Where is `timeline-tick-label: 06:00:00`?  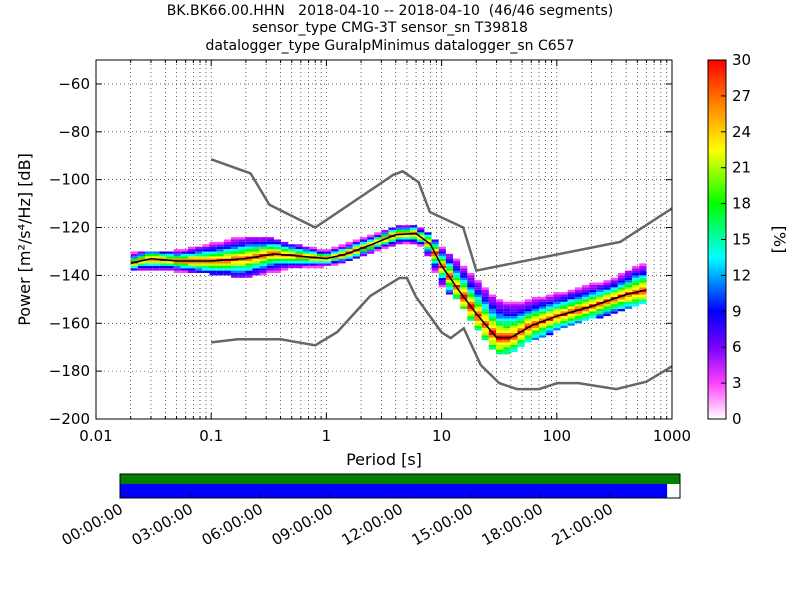
timeline-tick-label: 06:00:00 is located at coordinates (232, 524).